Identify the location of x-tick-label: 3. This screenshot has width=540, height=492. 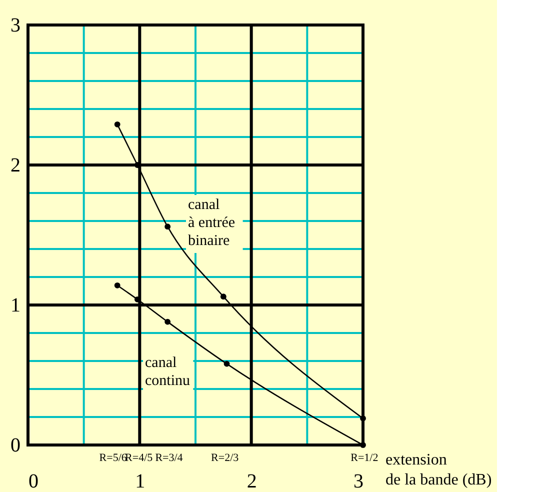
(359, 481).